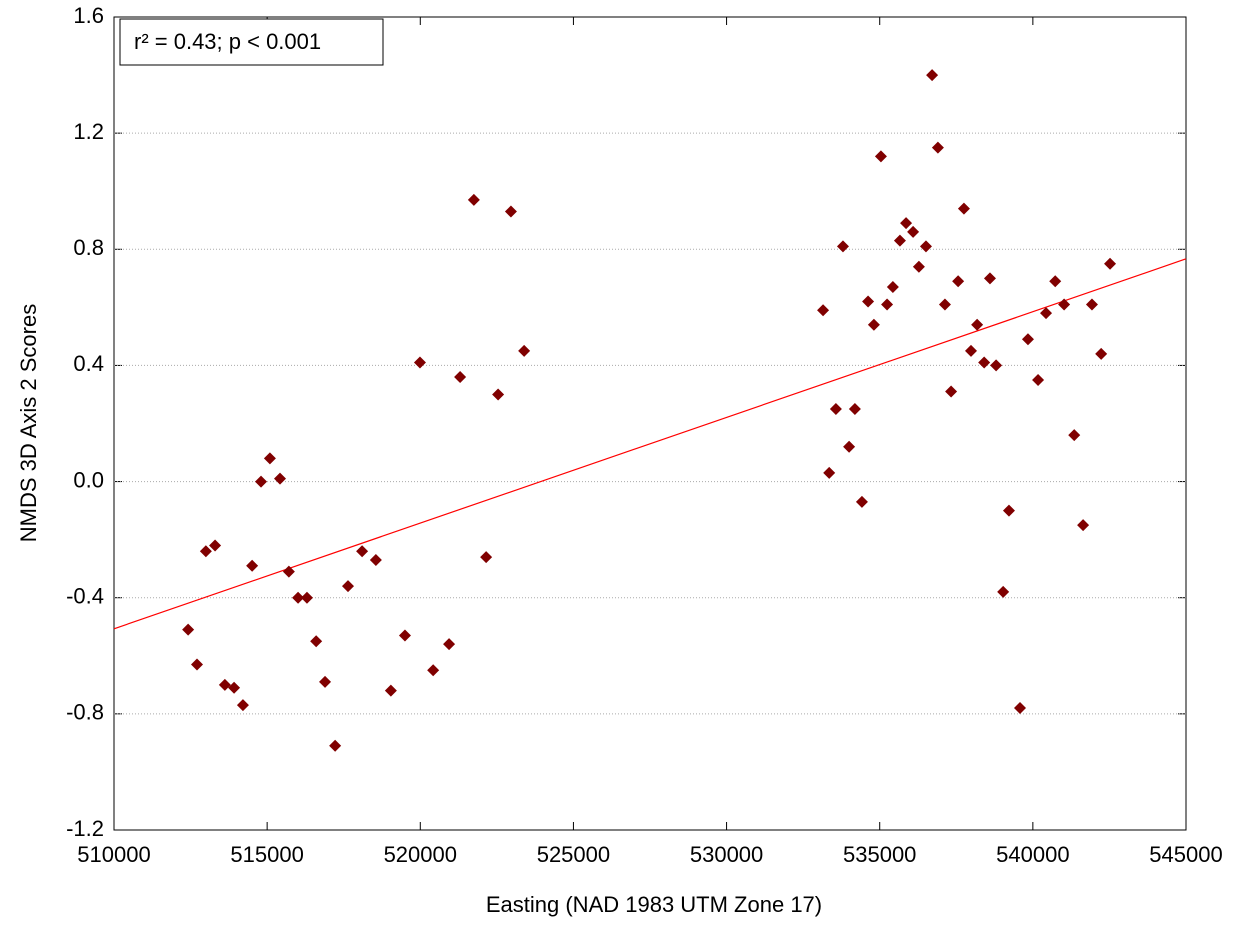  What do you see at coordinates (1032, 854) in the screenshot?
I see `x-tick-label: 540000` at bounding box center [1032, 854].